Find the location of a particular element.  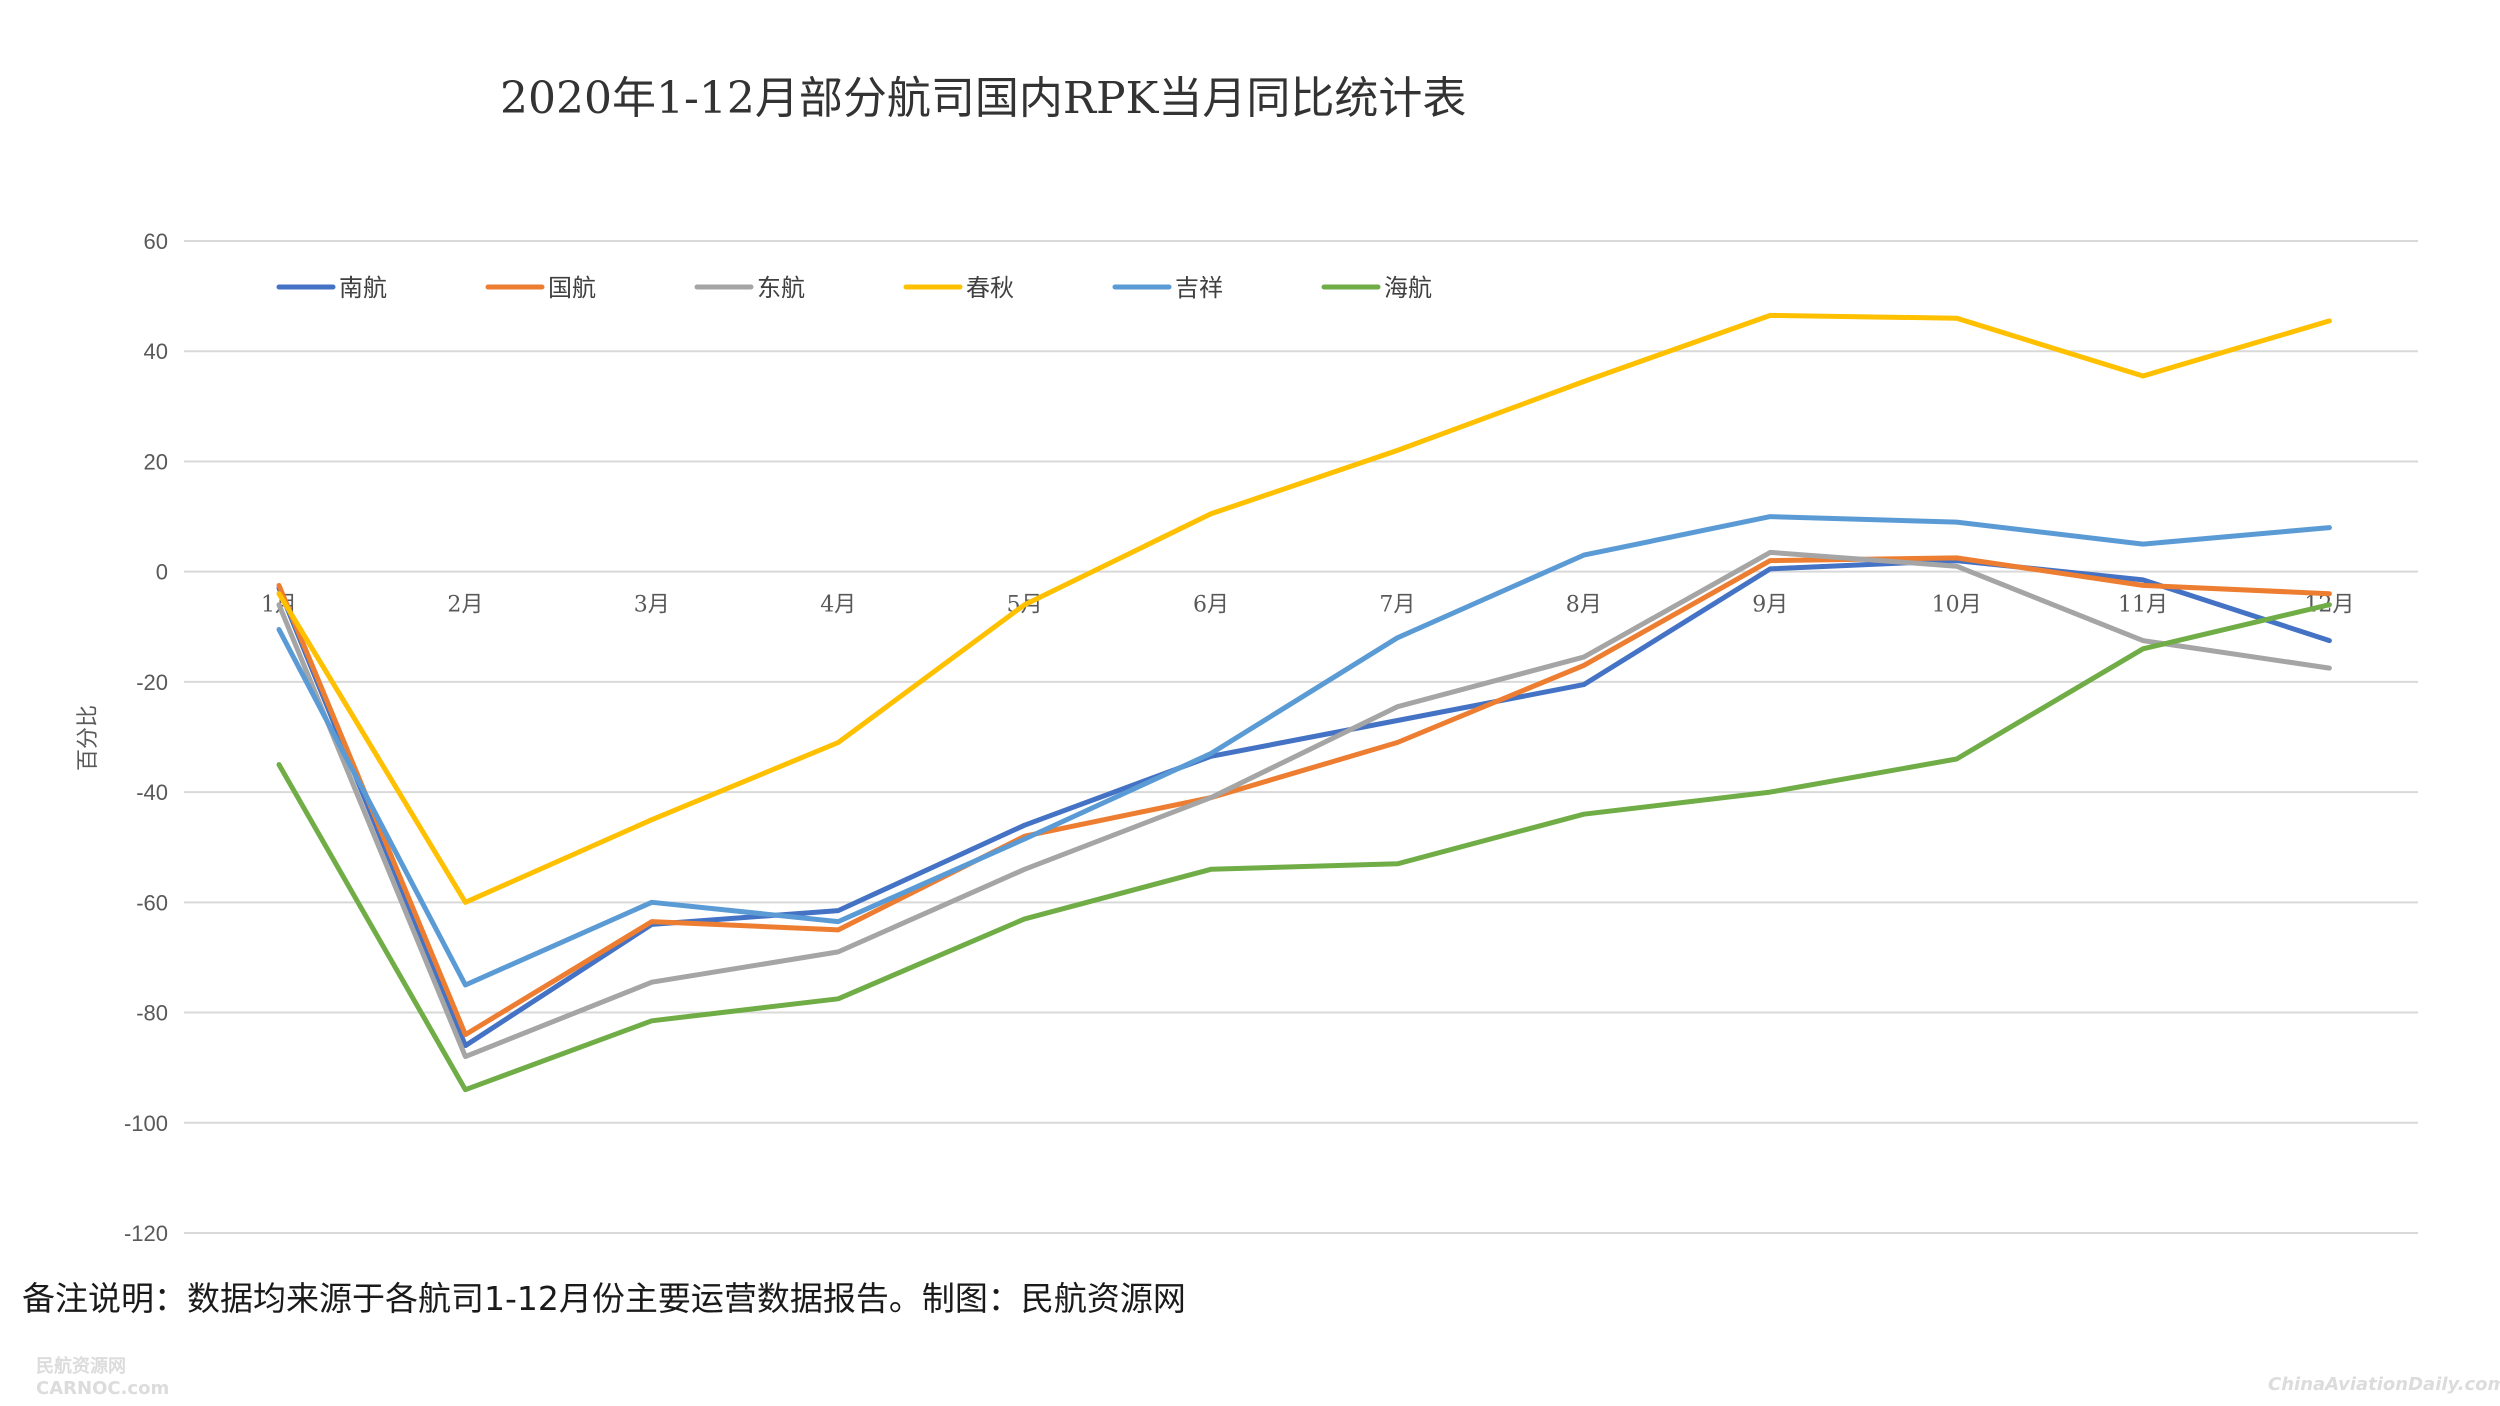

x-category-label: 2月 is located at coordinates (465, 605).